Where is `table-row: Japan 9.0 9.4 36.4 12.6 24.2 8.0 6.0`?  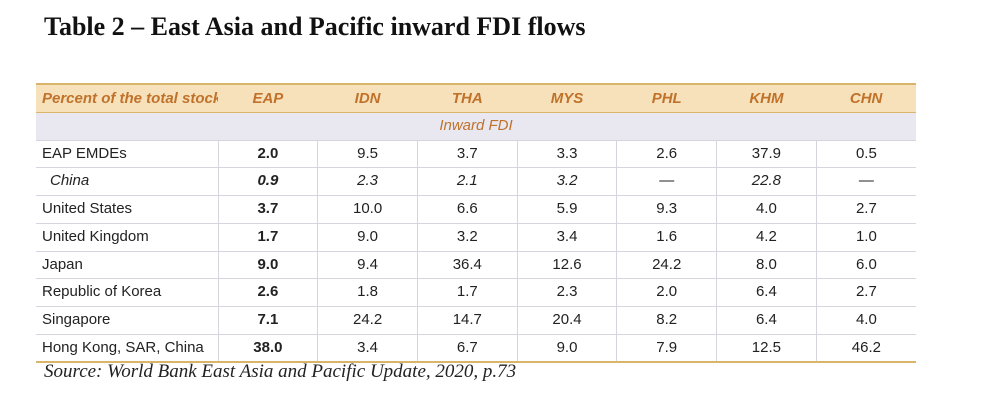 table-row: Japan 9.0 9.4 36.4 12.6 24.2 8.0 6.0 is located at coordinates (476, 265).